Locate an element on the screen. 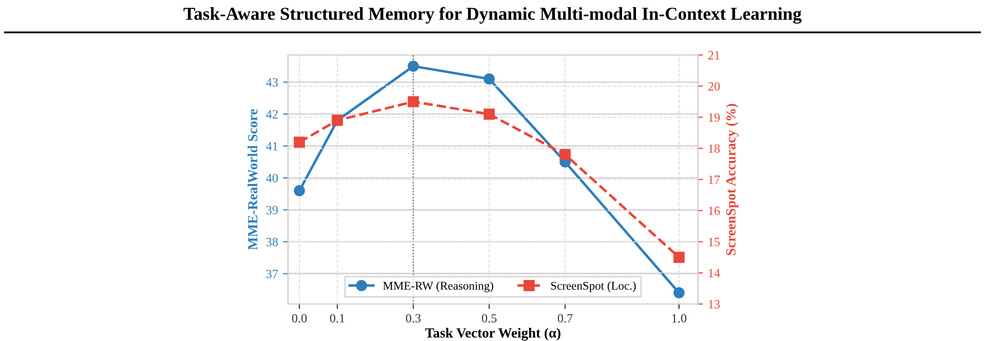  x-tick-label: 0.0 is located at coordinates (299, 318).